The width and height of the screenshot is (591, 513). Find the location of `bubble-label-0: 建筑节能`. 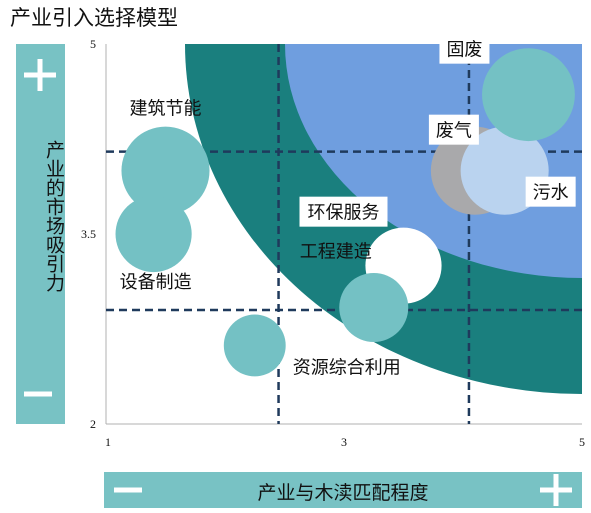

bubble-label-0: 建筑节能 is located at coordinates (166, 109).